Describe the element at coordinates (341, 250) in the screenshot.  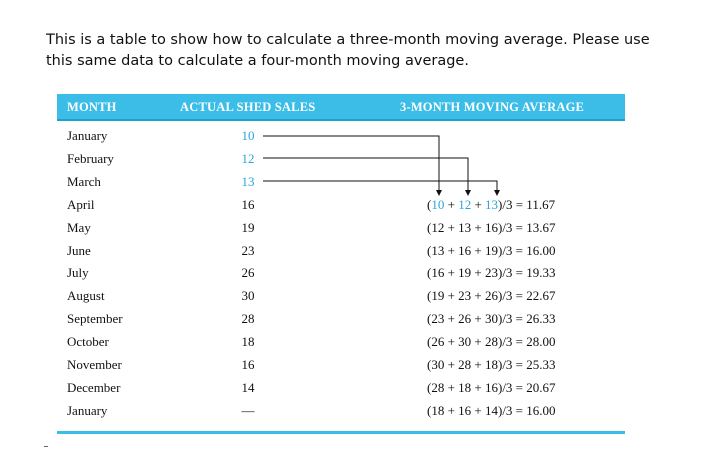
I see `table-row: June 23 (13 + 16 + 19)/3 = 16.00` at that location.